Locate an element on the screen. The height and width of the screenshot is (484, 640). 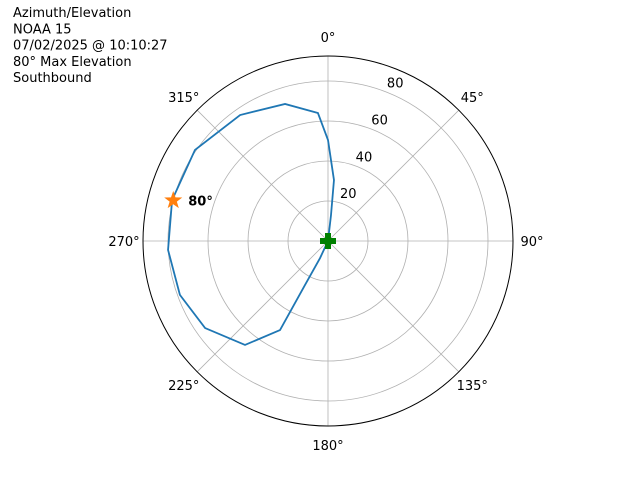
max-label: 80° is located at coordinates (200, 201).